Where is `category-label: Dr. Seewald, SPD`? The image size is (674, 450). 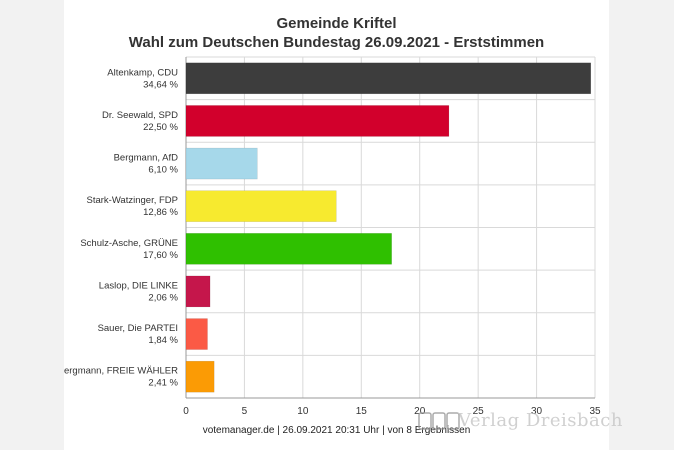
category-label: Dr. Seewald, SPD is located at coordinates (140, 115).